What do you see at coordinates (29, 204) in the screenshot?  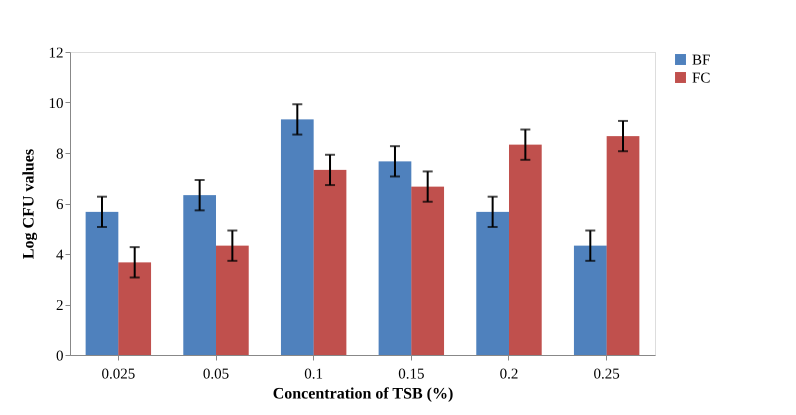 I see `y-axis-title: Log CFU values` at bounding box center [29, 204].